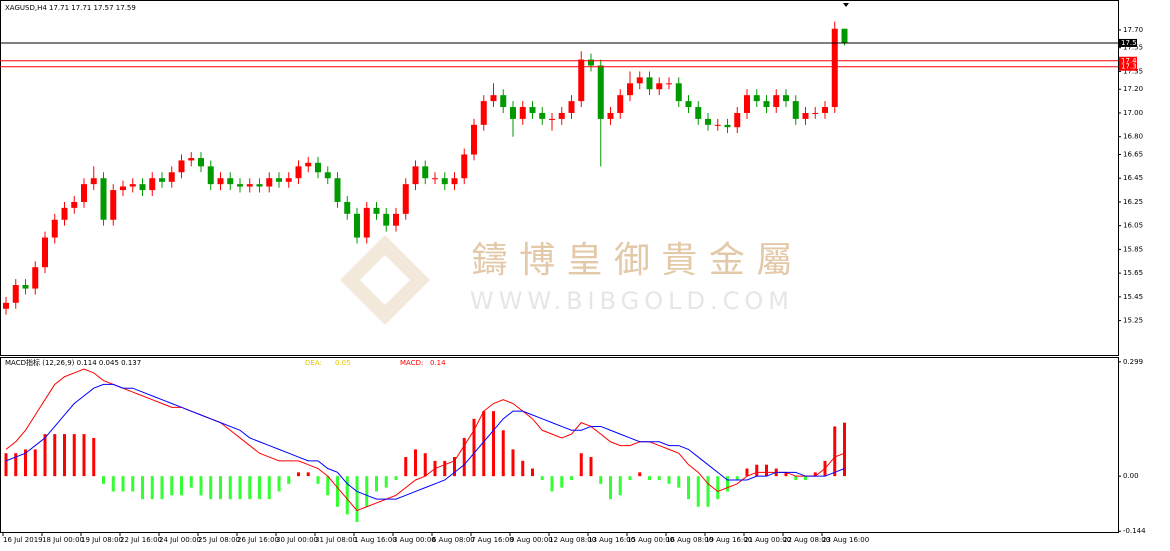 This screenshot has height=551, width=1170. Describe the element at coordinates (438, 363) in the screenshot. I see `legend-value: 0.14` at that location.